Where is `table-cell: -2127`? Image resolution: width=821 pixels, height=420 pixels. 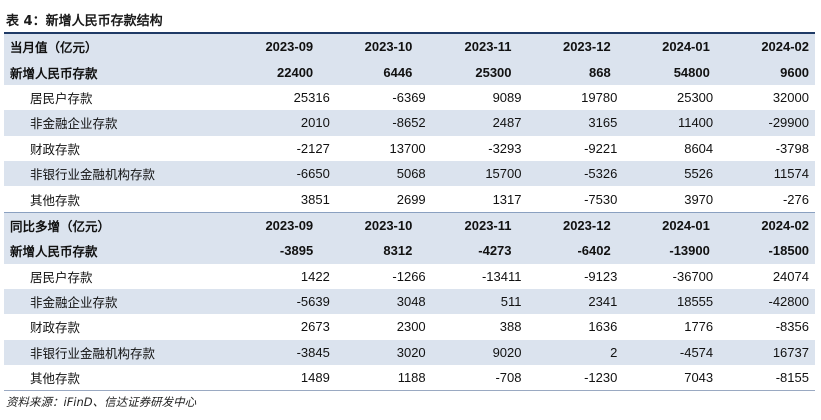 table-cell: -2127 is located at coordinates (313, 148).